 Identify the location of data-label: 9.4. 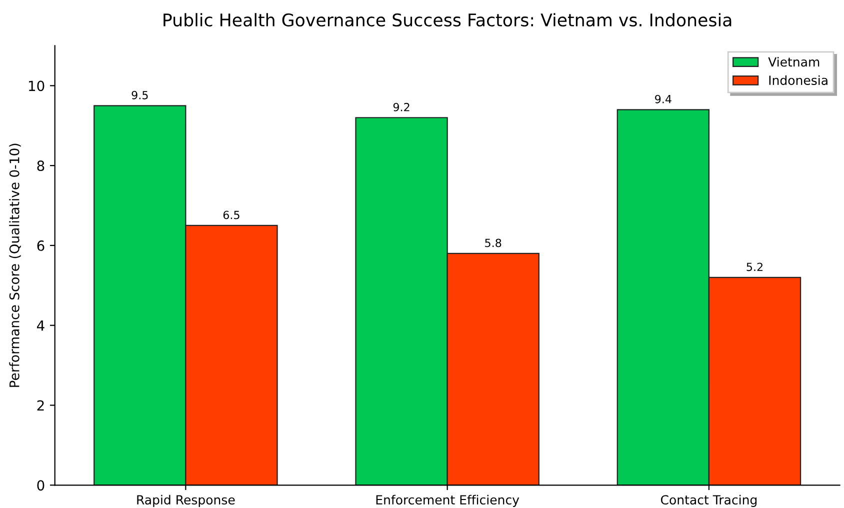
(663, 99).